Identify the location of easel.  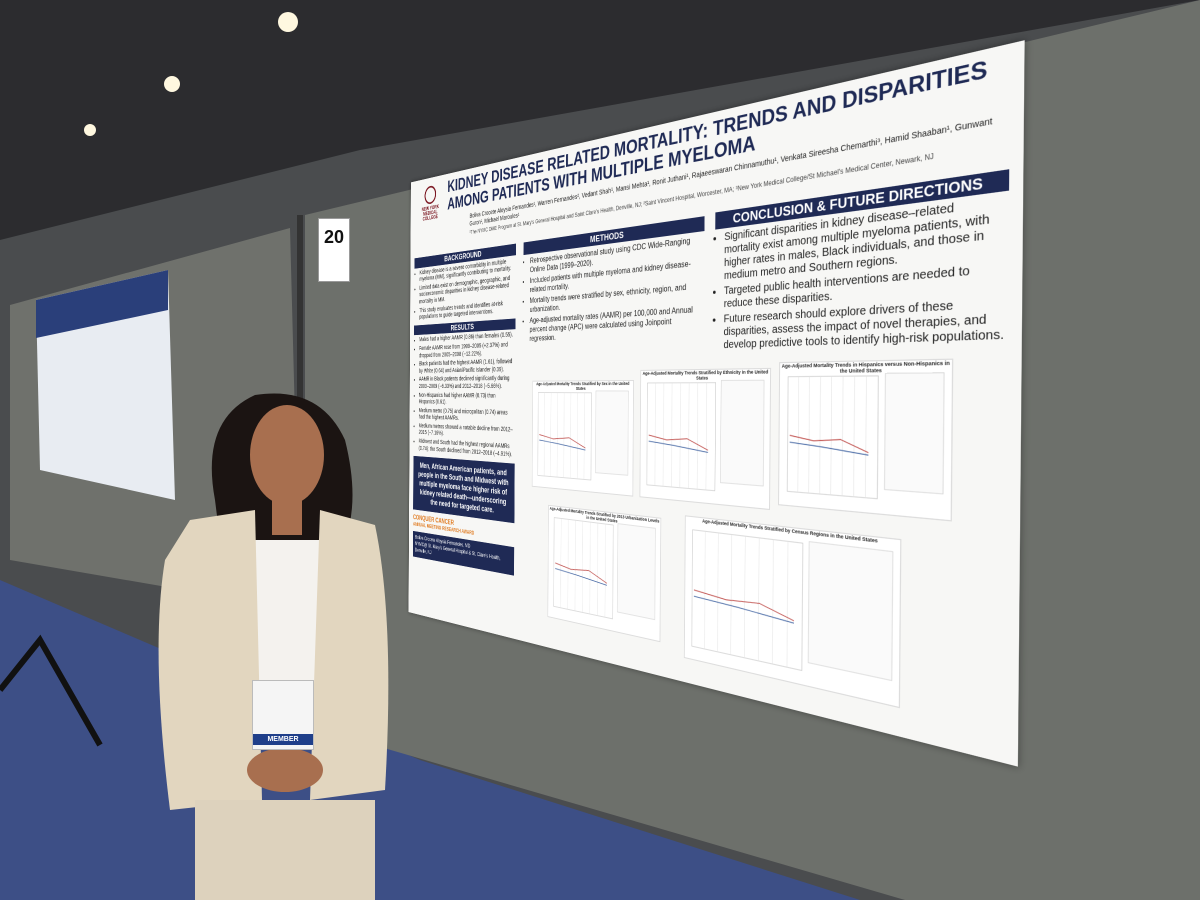
(51, 690).